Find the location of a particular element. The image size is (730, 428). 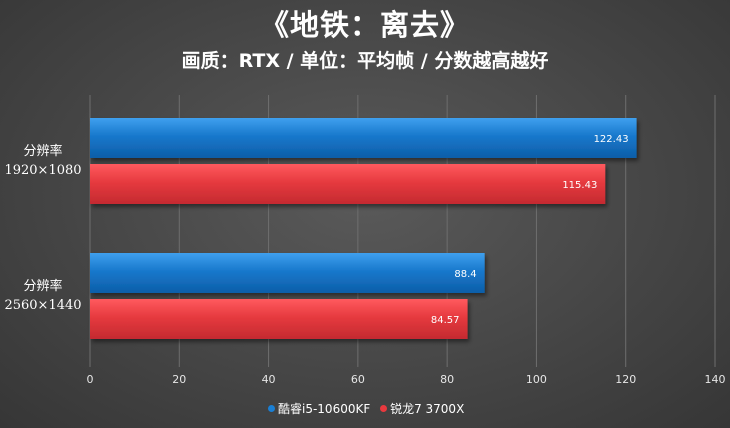

x-tick-label: 20 is located at coordinates (179, 379).